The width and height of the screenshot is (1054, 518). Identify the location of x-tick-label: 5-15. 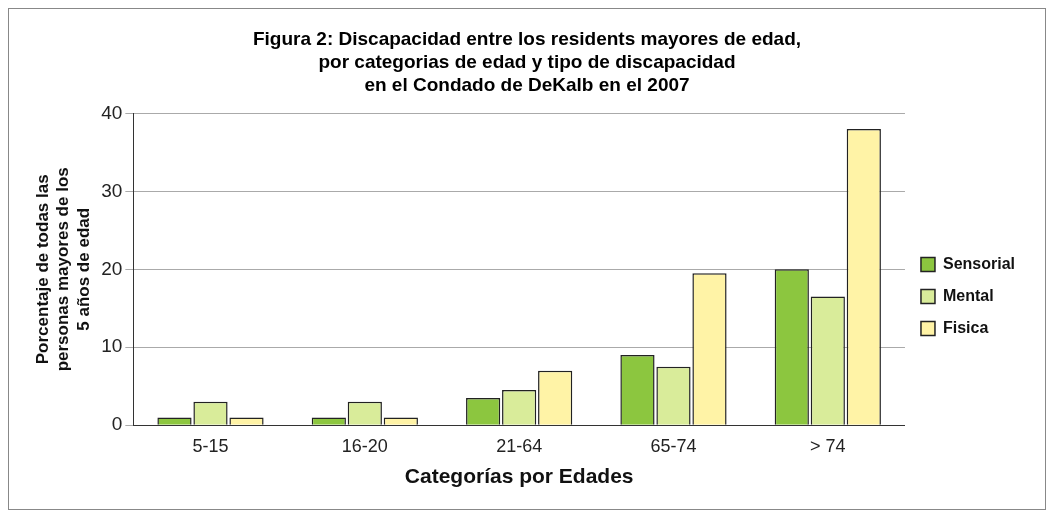
(210, 445).